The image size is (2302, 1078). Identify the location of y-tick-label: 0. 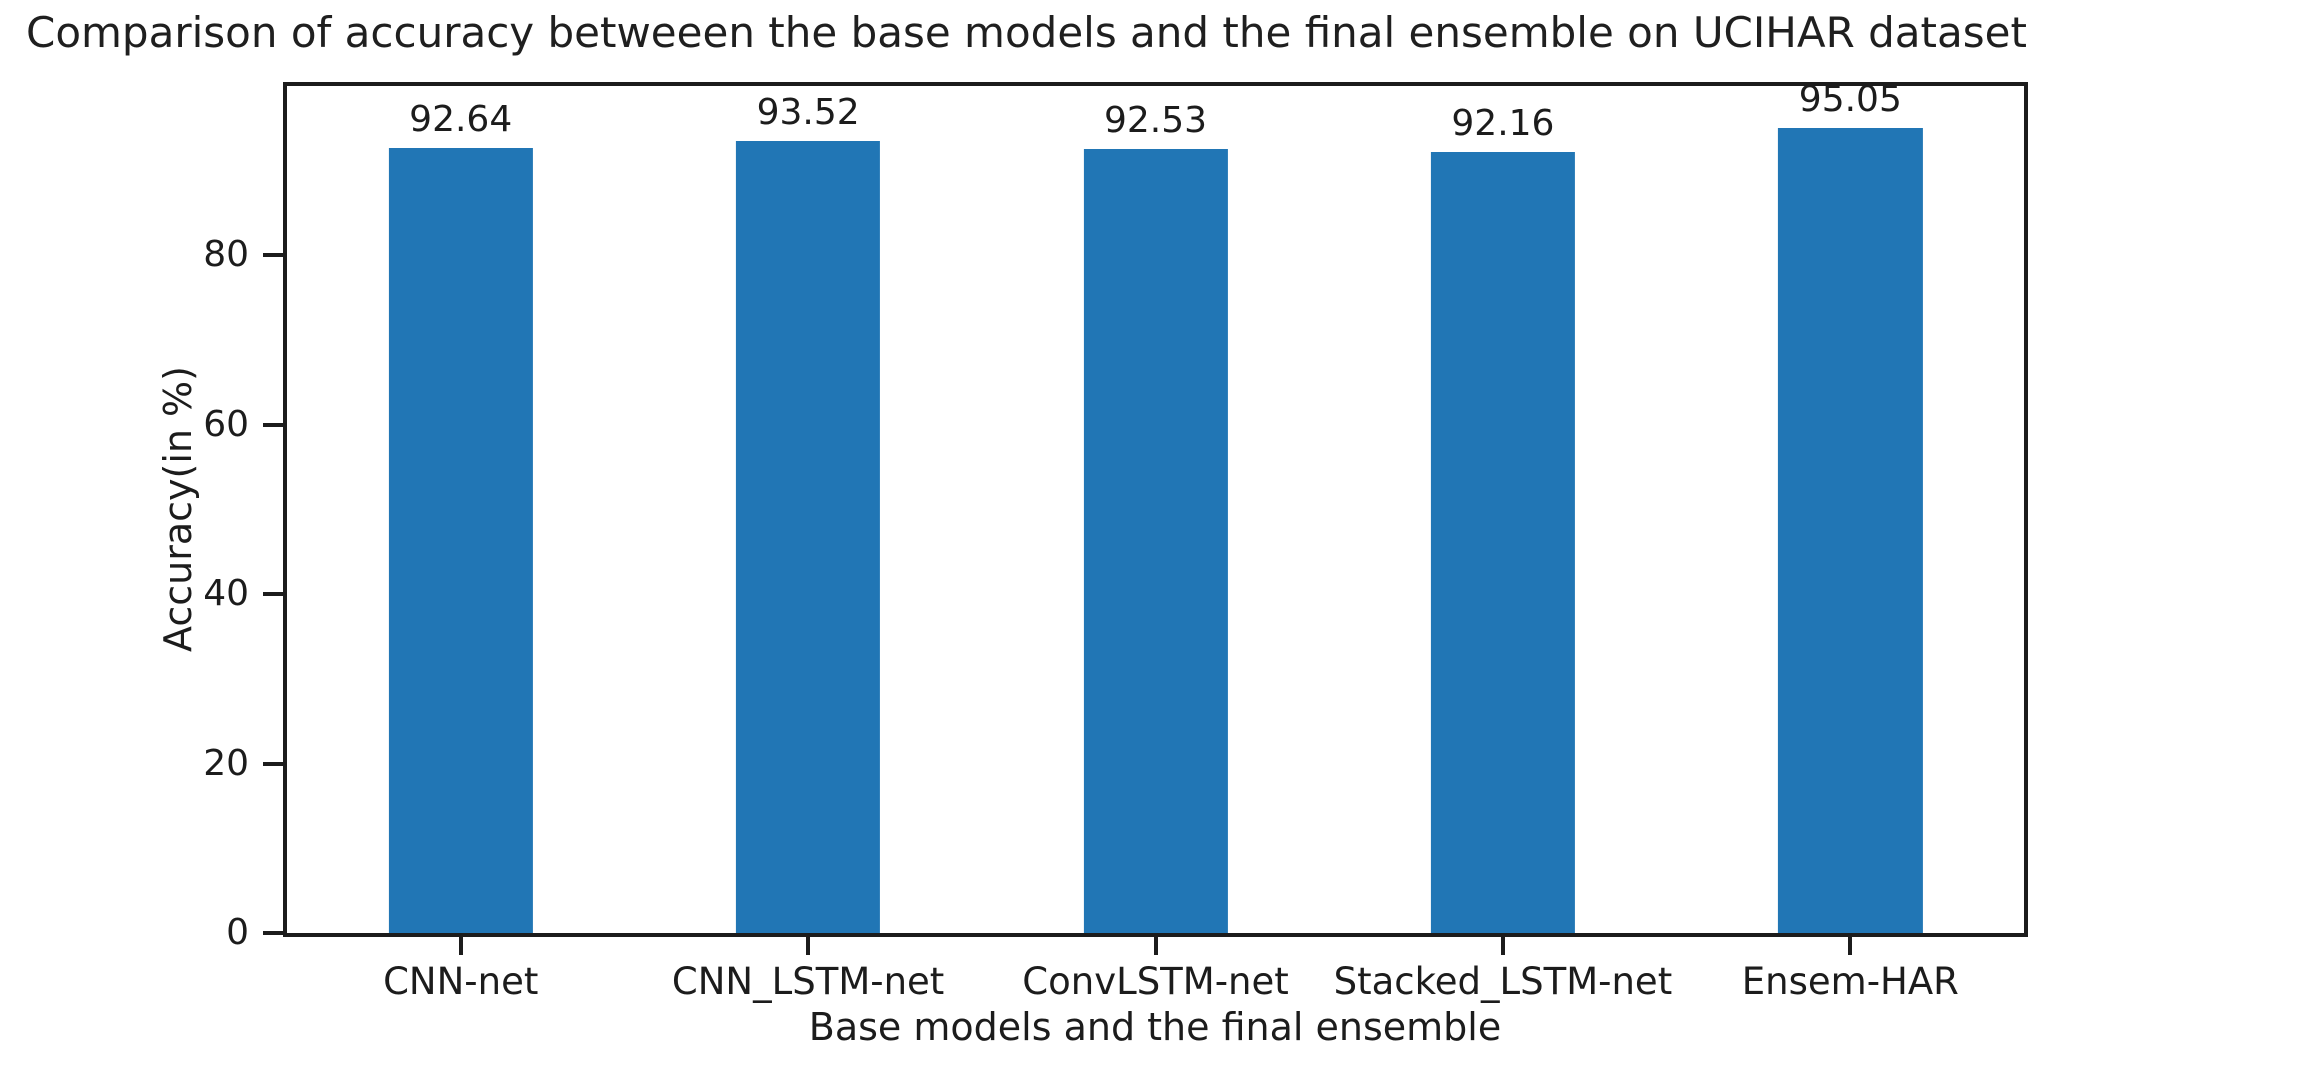
(237, 932).